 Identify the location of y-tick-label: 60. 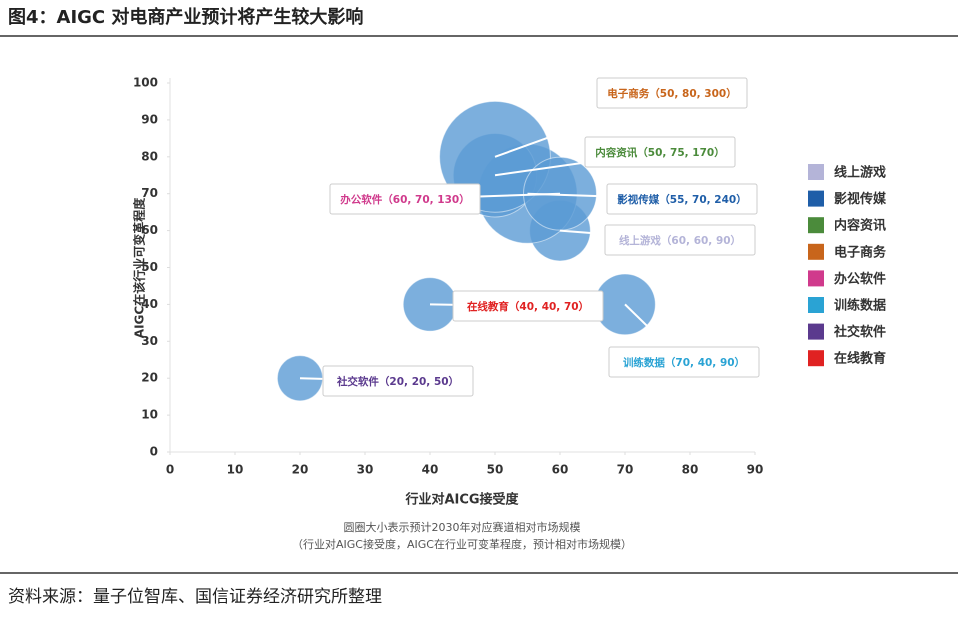
(149, 230).